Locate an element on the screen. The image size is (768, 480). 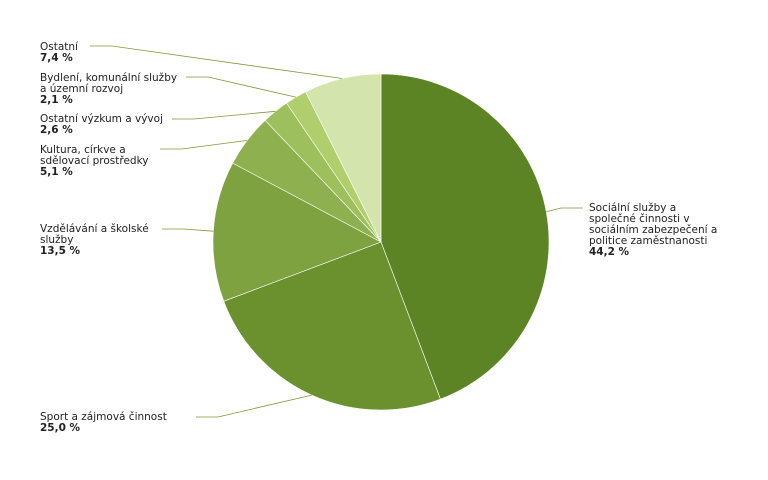
value-label: 2,6 % is located at coordinates (56, 130).